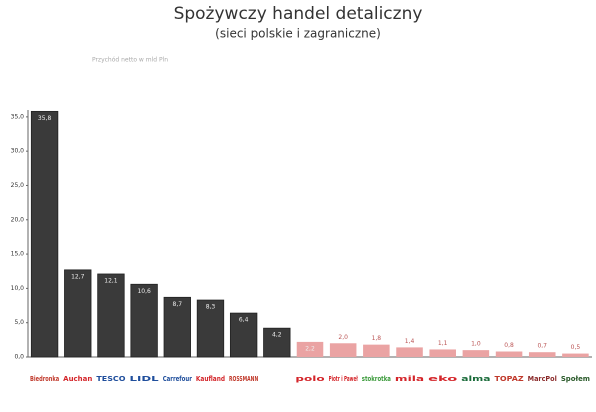 The image size is (596, 412). Describe the element at coordinates (18, 288) in the screenshot. I see `y-tick-label: 10,0` at that location.